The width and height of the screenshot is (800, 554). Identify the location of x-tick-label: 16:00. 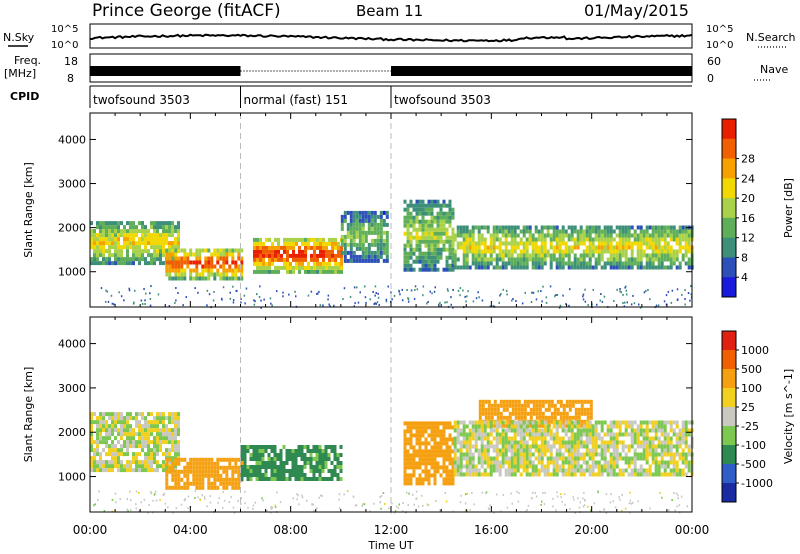
(491, 530).